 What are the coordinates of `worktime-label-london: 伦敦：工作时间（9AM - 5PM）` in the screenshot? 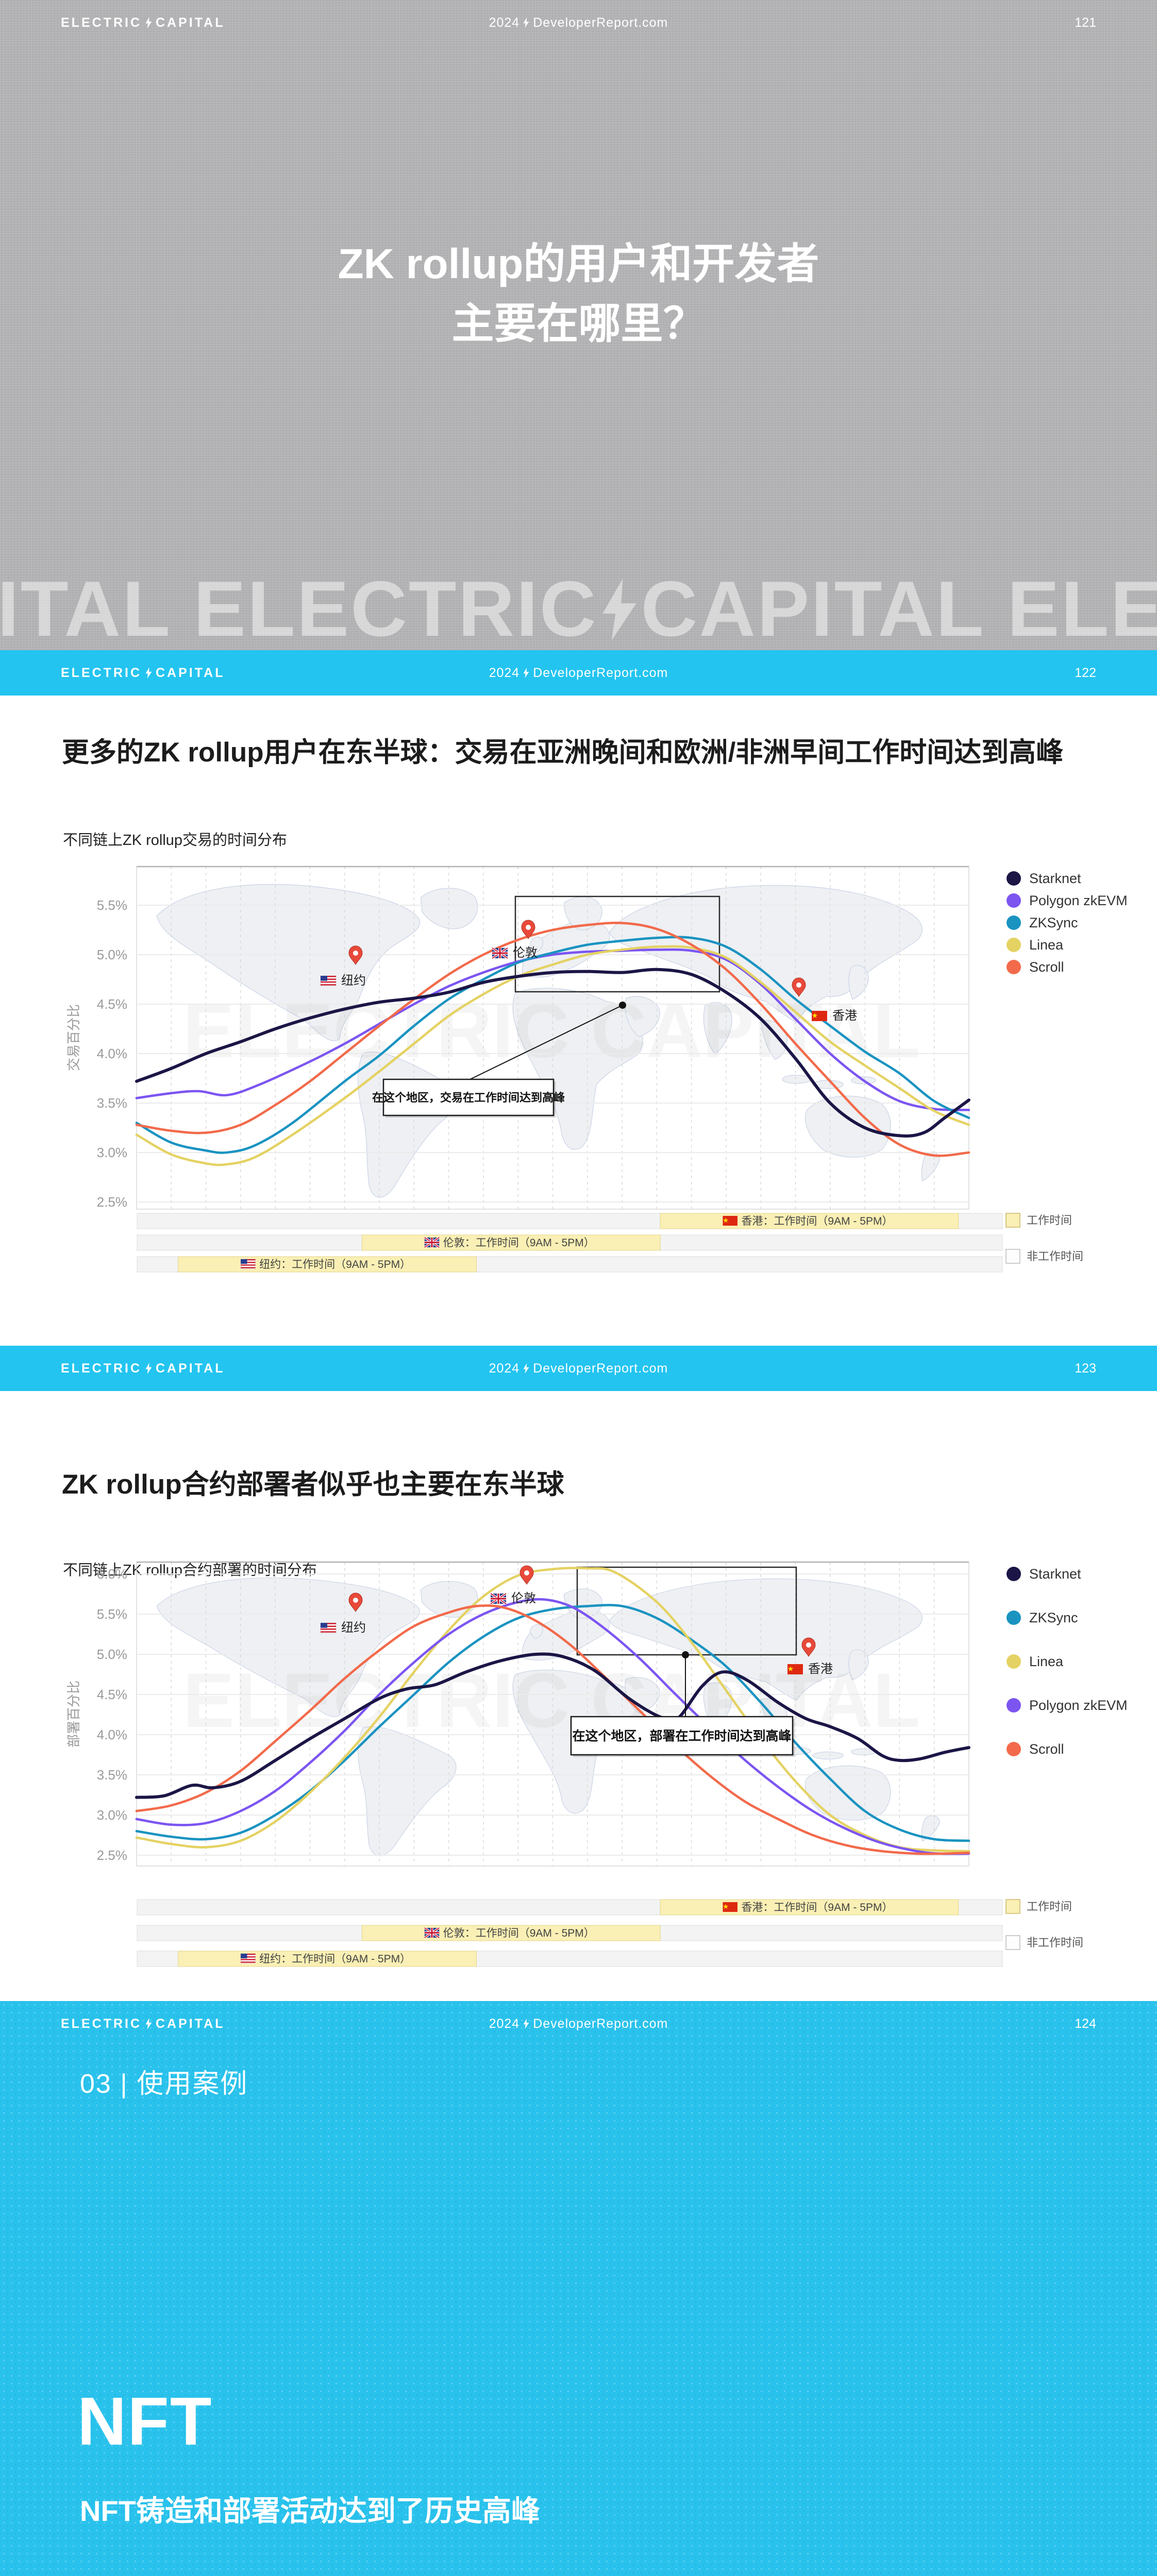 It's located at (519, 1933).